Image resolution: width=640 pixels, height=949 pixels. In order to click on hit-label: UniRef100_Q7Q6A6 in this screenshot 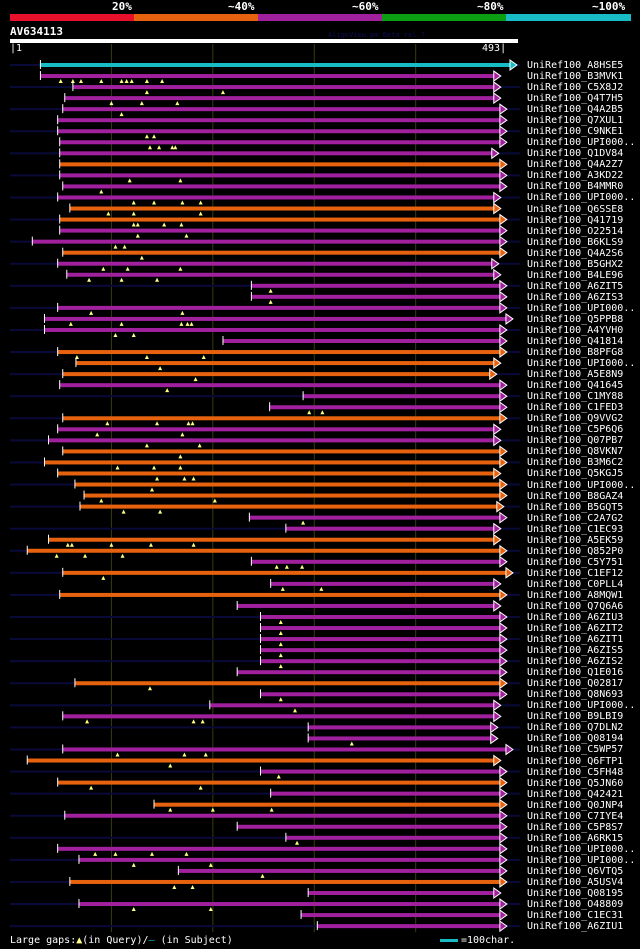, I will do `click(575, 606)`.